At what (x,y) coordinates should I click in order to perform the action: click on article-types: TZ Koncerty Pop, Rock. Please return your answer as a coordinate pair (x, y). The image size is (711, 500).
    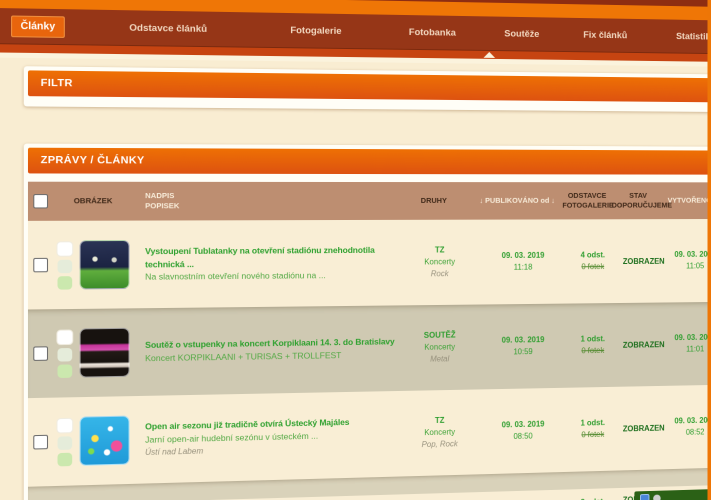
    Looking at the image, I should click on (439, 432).